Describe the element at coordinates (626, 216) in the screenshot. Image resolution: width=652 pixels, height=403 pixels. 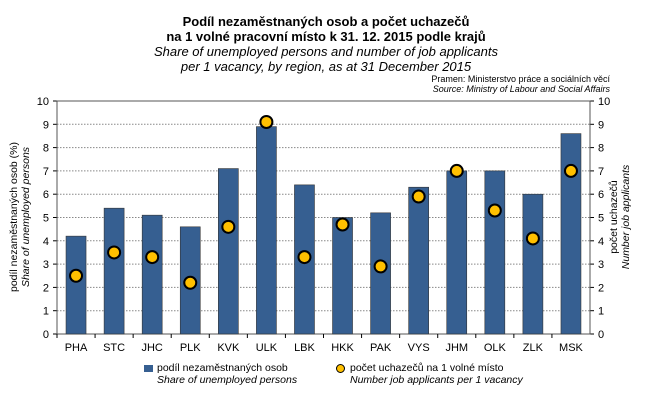
I see `right-axis-label-en: Number job applicants` at that location.